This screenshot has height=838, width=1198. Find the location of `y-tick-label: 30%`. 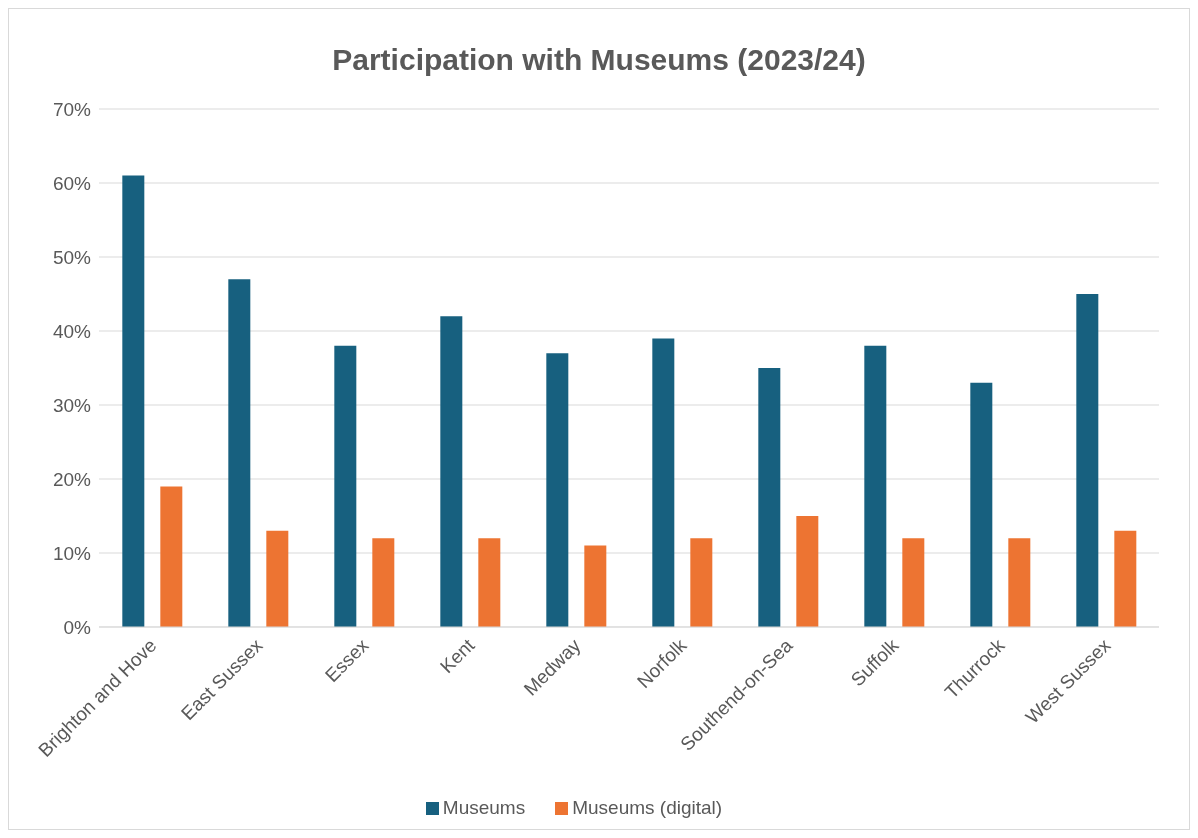

y-tick-label: 30% is located at coordinates (72, 405).